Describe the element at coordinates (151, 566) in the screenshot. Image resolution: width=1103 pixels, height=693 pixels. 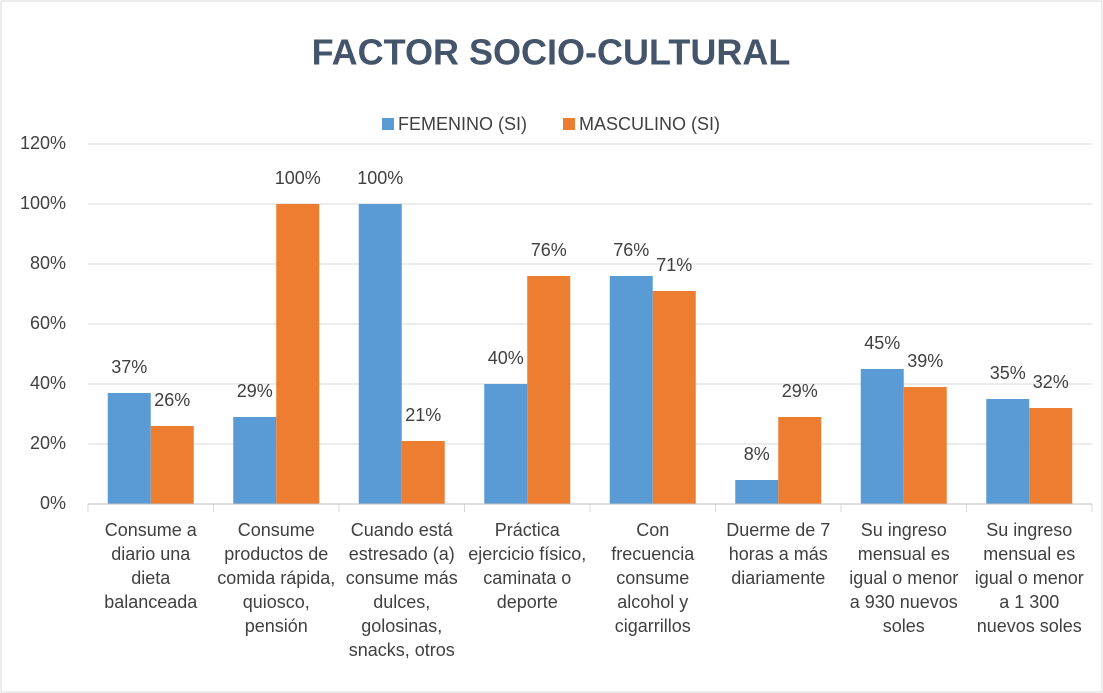
I see `x-tick-label: Consume a diario una dieta balanceada` at that location.